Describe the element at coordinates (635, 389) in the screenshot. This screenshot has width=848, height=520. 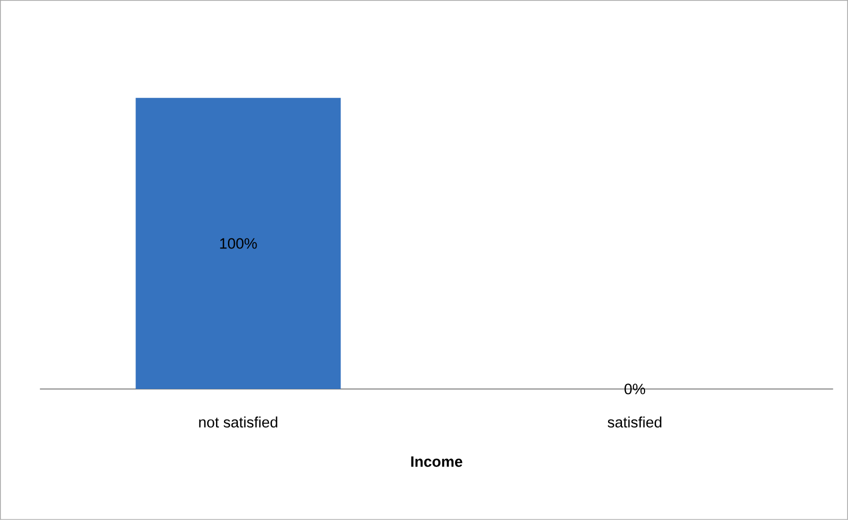
I see `data-label: 0%` at that location.